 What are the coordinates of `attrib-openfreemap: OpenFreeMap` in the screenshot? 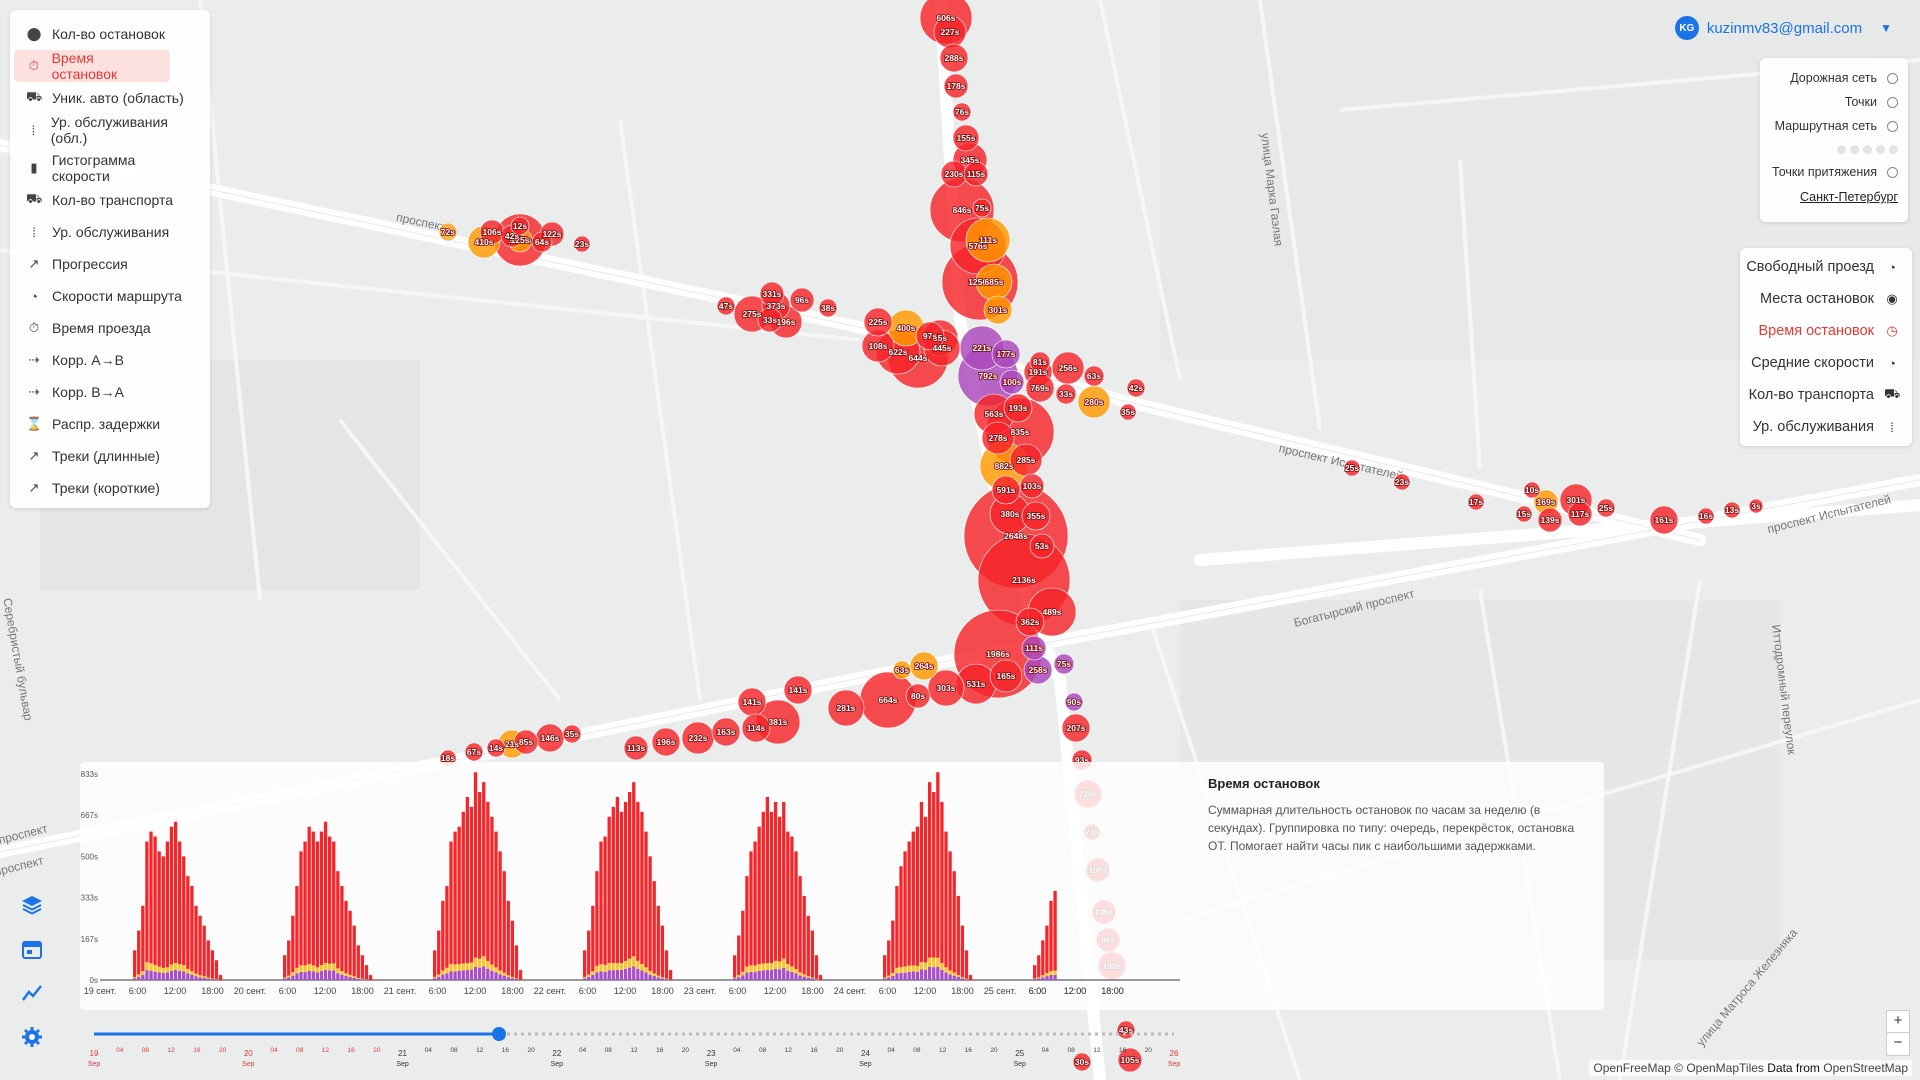 It's located at (1632, 1068).